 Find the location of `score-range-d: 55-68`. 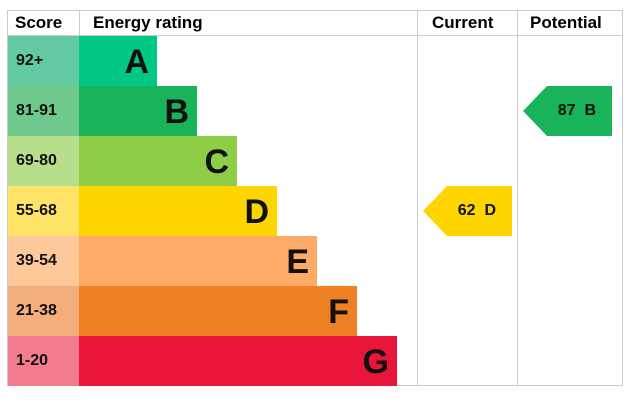

score-range-d: 55-68 is located at coordinates (43, 211).